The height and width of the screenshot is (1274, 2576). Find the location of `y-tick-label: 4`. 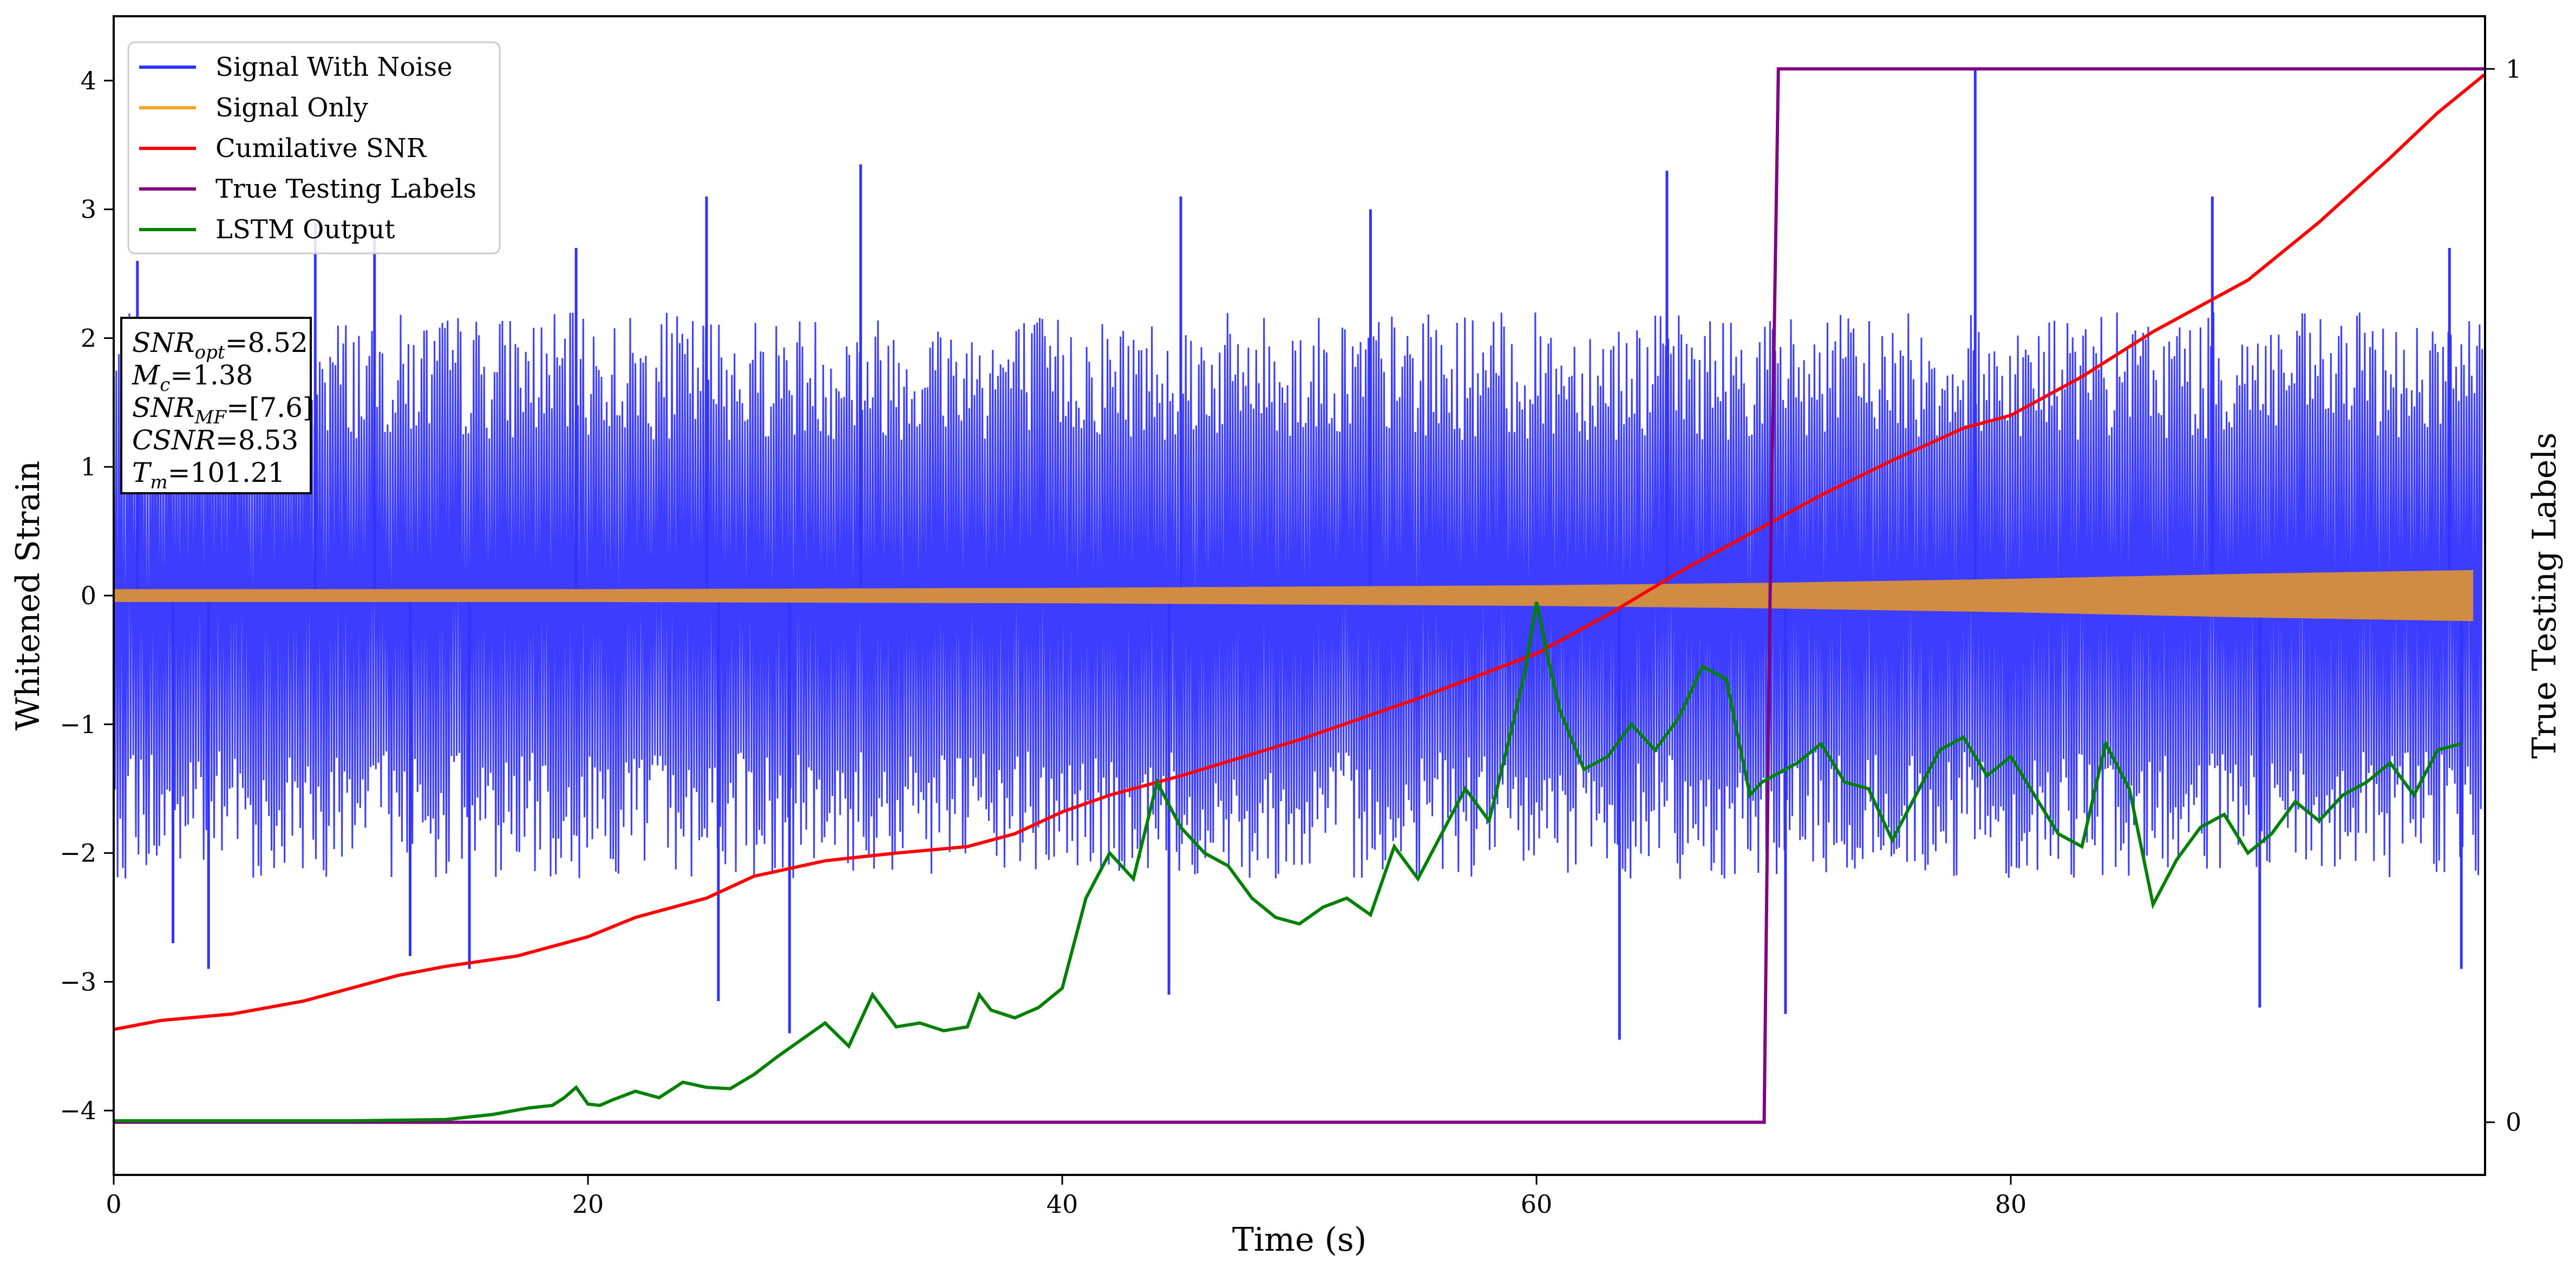

y-tick-label: 4 is located at coordinates (88, 80).